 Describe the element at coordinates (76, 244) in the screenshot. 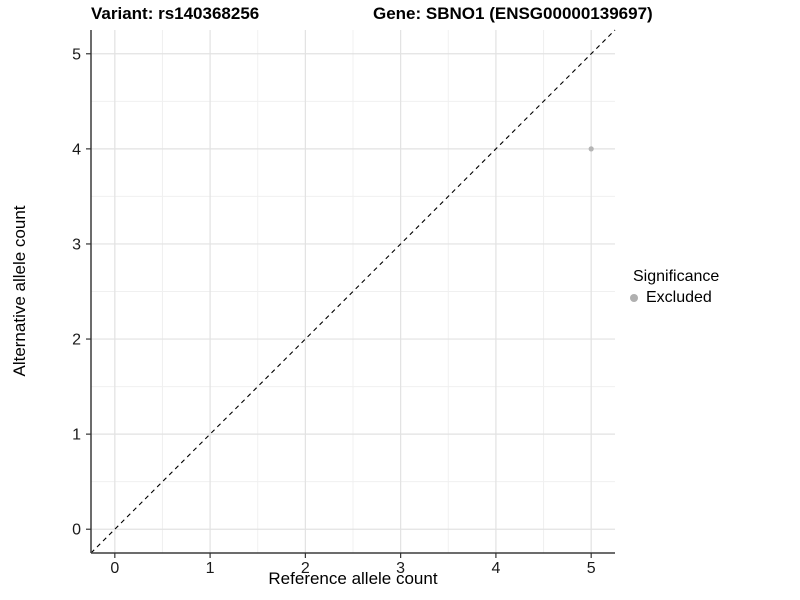

I see `y-tick-label: 3` at that location.